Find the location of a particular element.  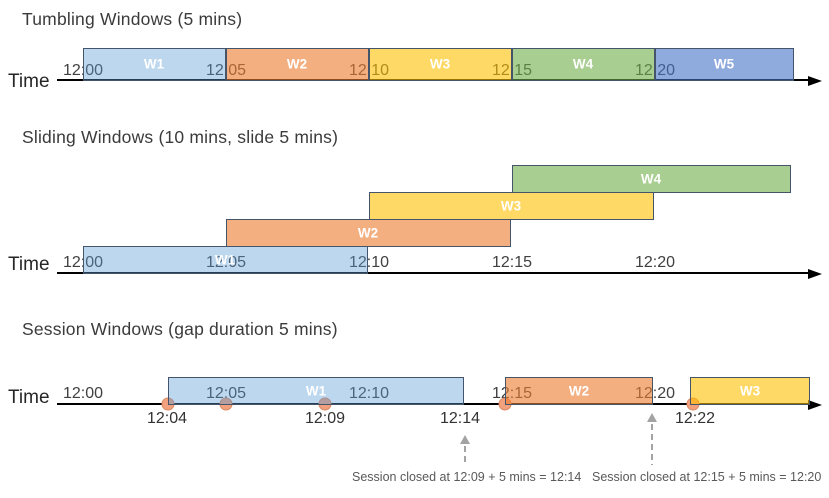

tick-label: 12:15 is located at coordinates (512, 262).